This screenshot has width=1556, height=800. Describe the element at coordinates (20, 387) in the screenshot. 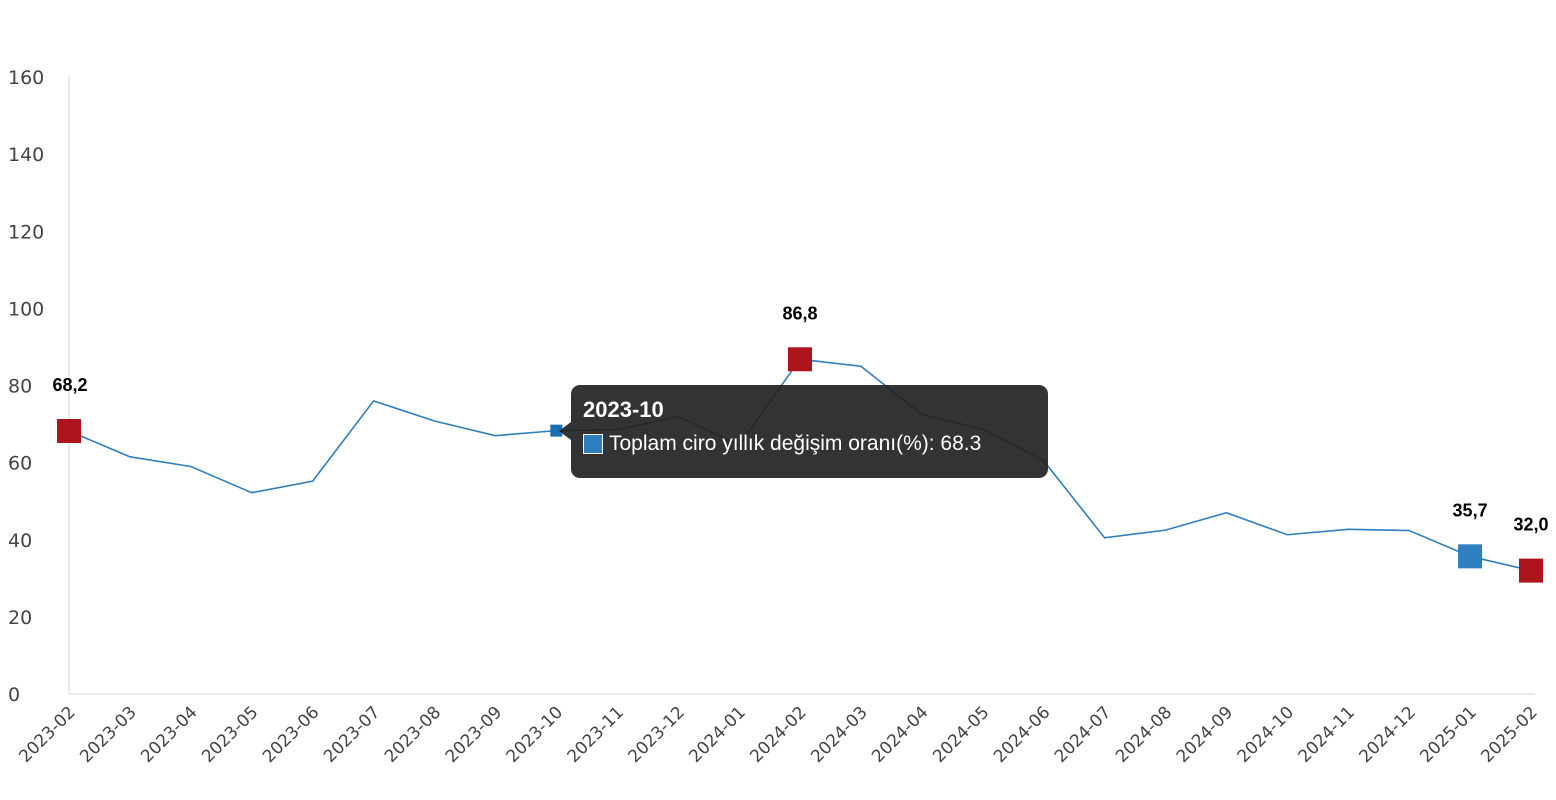

I see `y-tick-label: 80` at that location.